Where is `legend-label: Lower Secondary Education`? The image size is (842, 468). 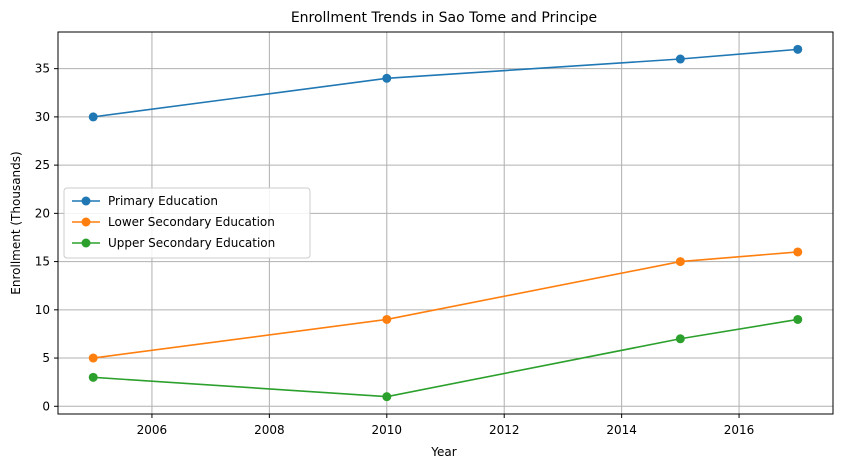
legend-label: Lower Secondary Education is located at coordinates (191, 222).